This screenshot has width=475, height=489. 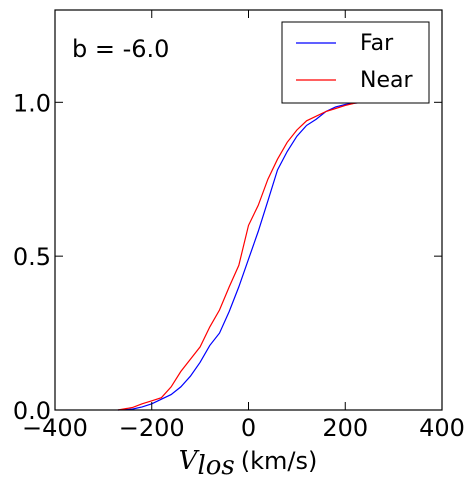 What do you see at coordinates (32, 103) in the screenshot?
I see `y-tick-label: 1.0` at bounding box center [32, 103].